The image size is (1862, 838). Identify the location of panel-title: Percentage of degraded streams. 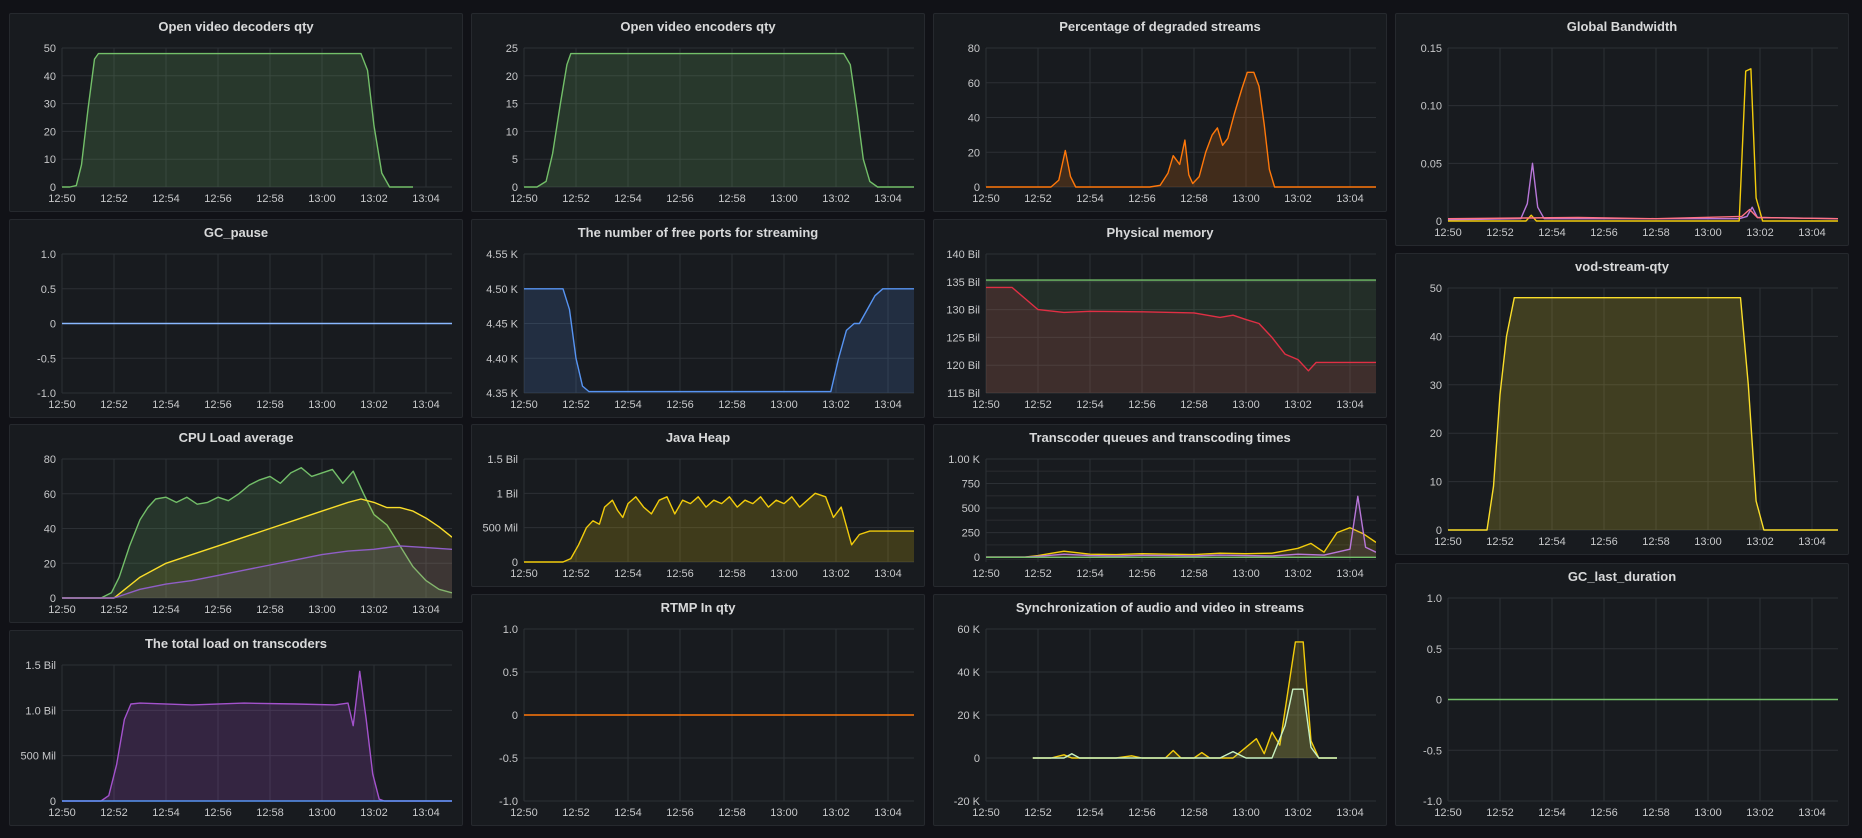
(1160, 26).